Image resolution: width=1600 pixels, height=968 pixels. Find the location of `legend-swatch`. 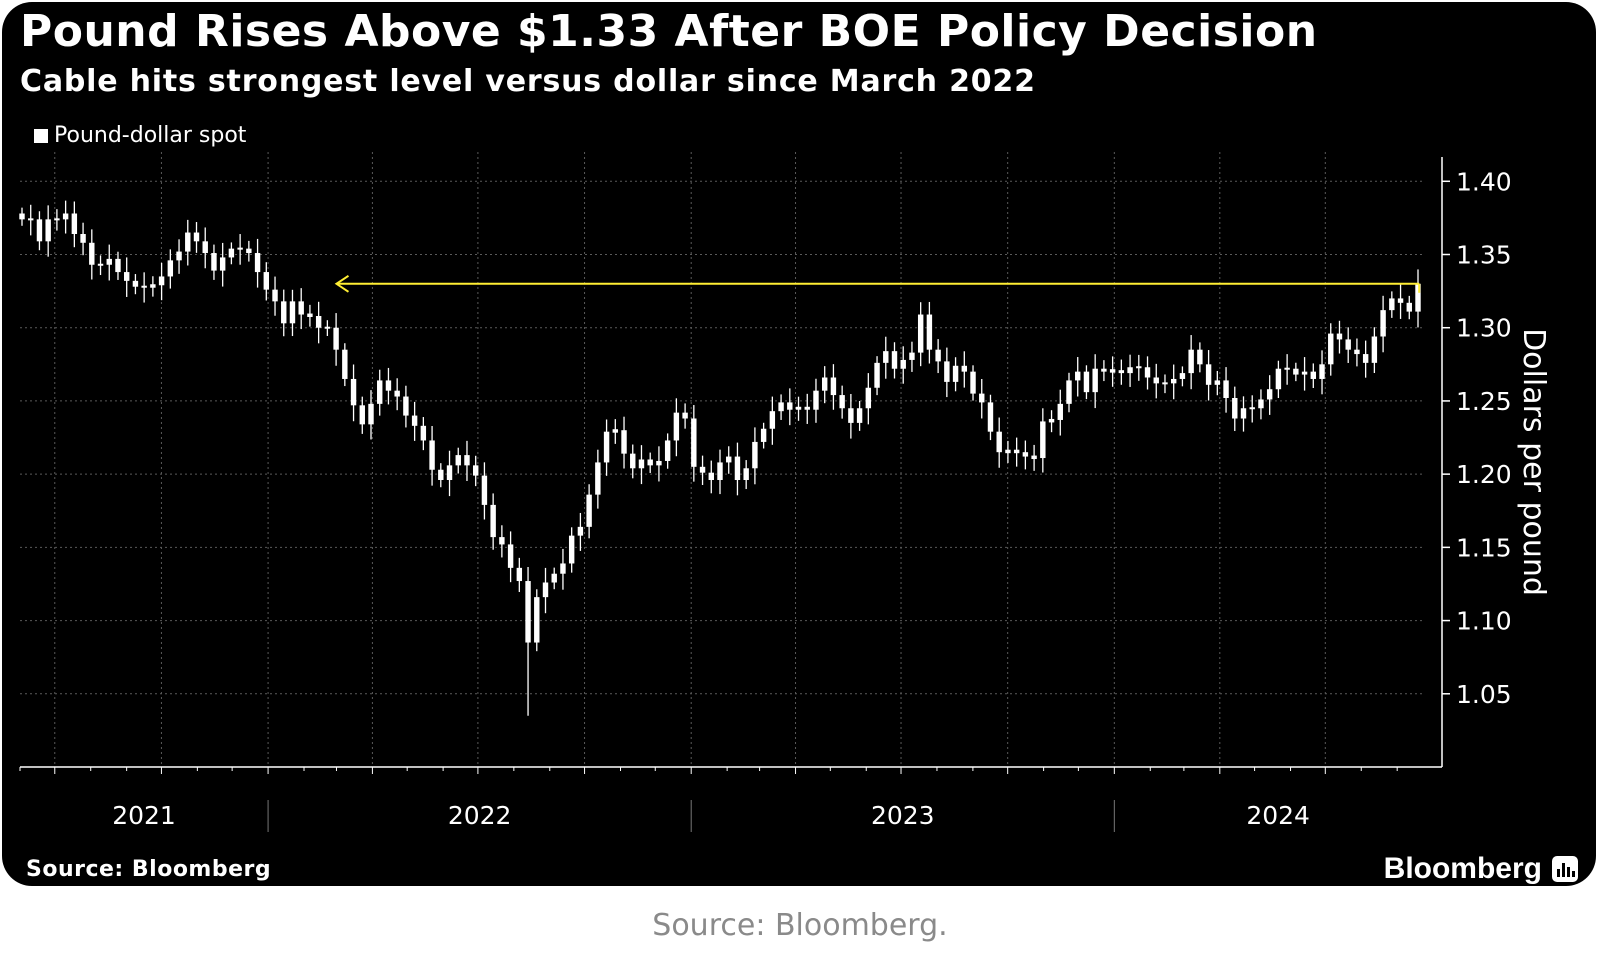

legend-swatch is located at coordinates (41, 135).